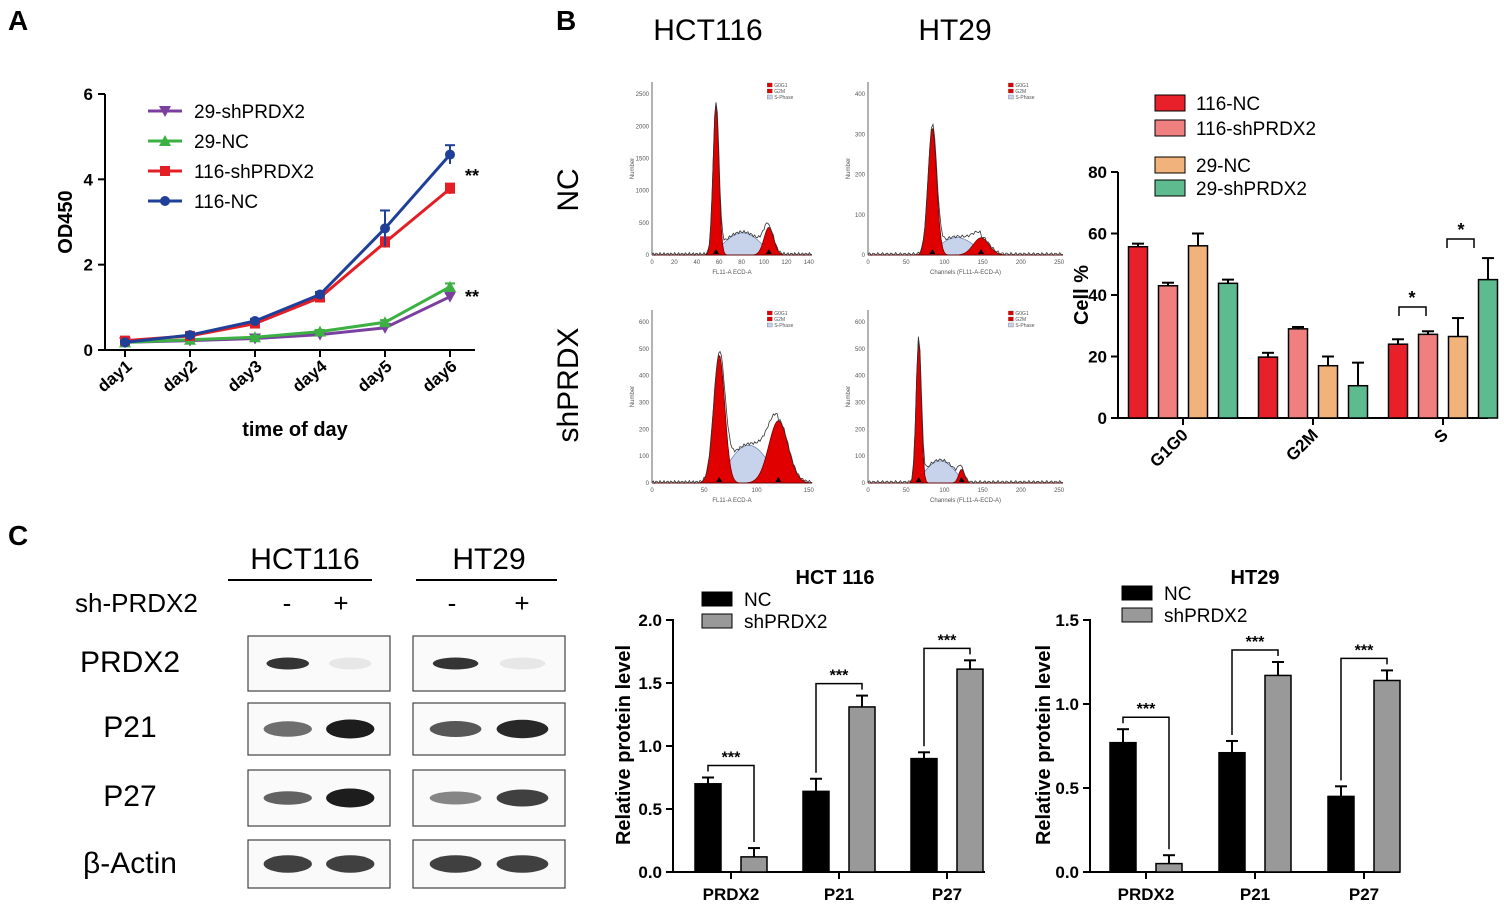  What do you see at coordinates (757, 600) in the screenshot?
I see `hct116-legend-label: NC` at bounding box center [757, 600].